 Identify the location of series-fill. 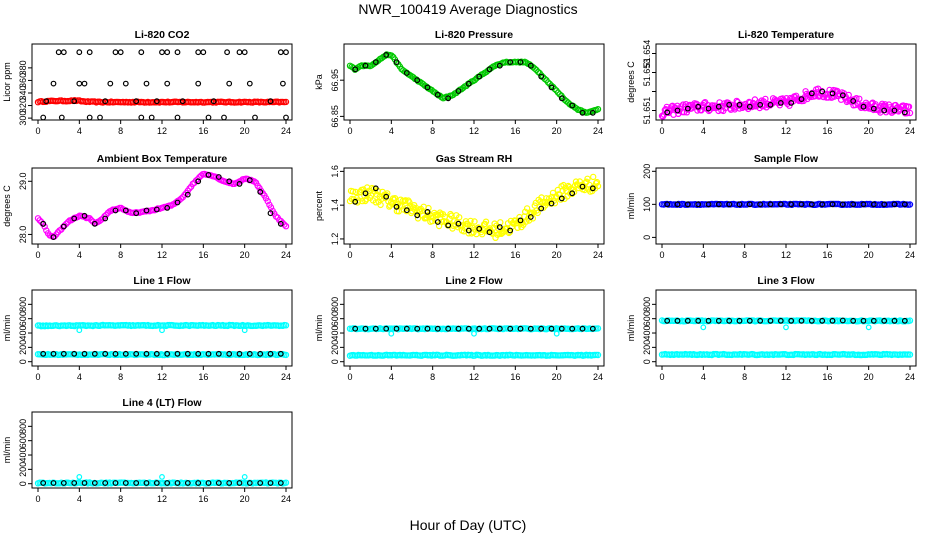
(474, 207).